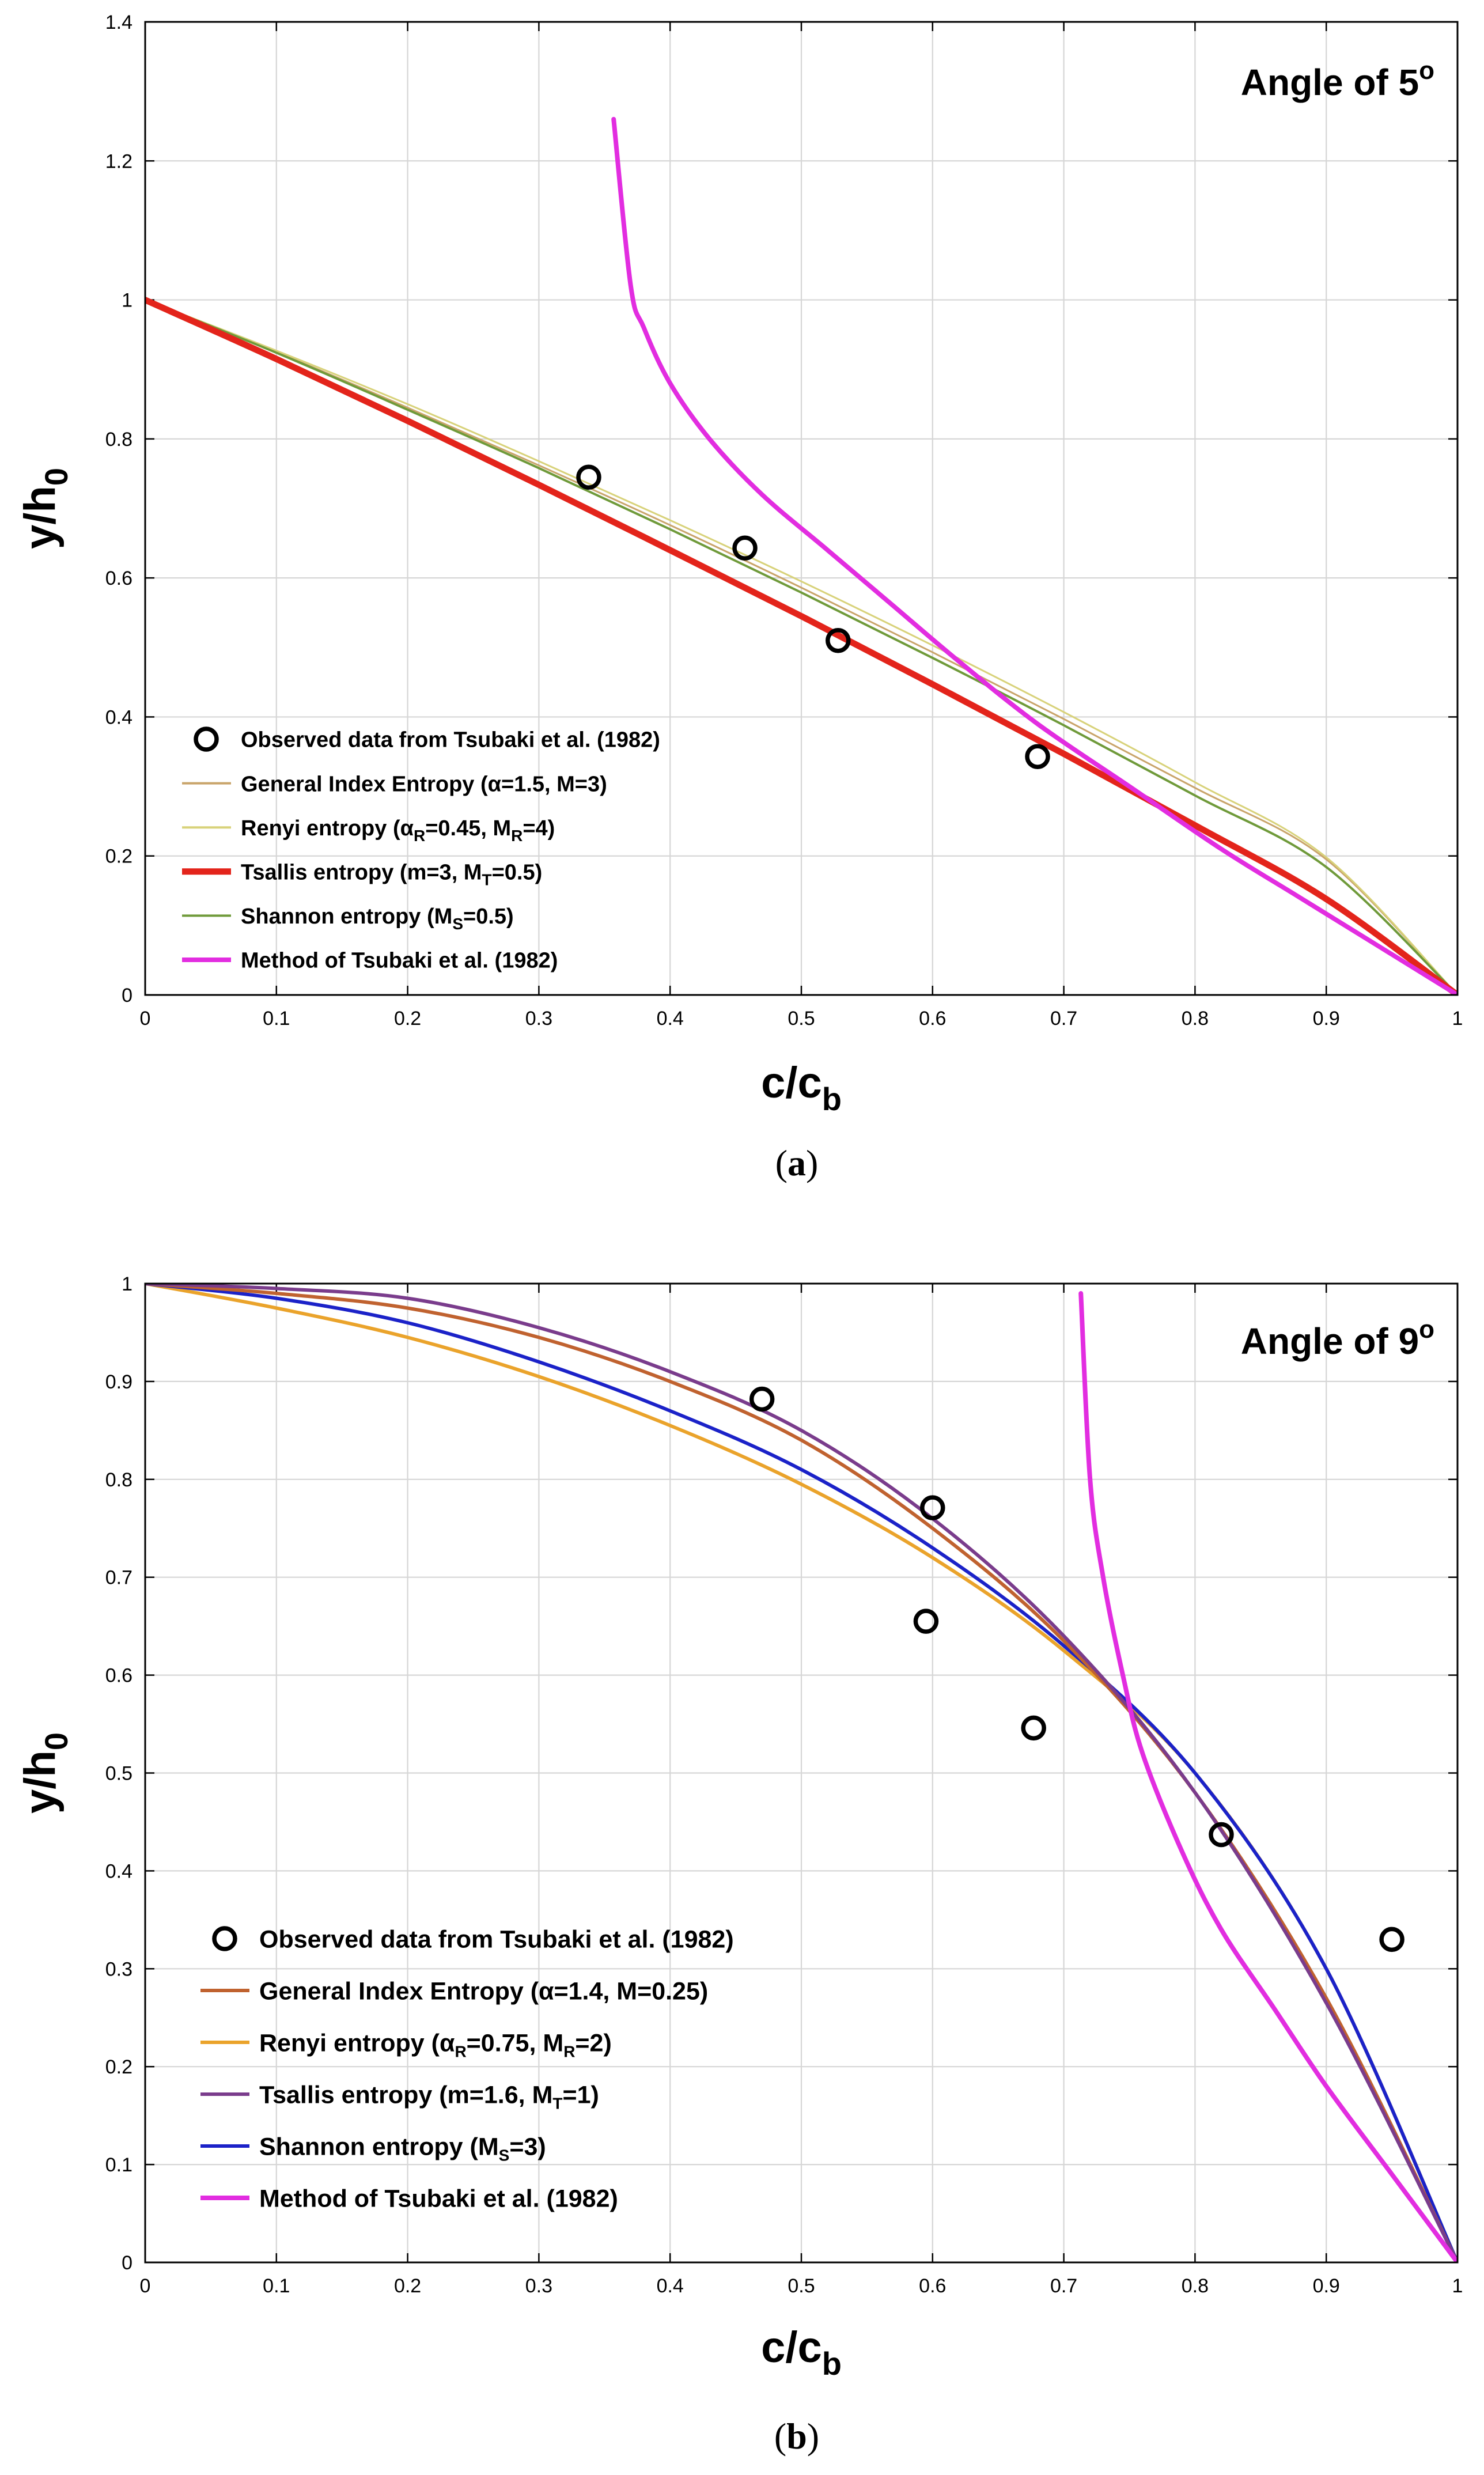 The image size is (1484, 2475). I want to click on y-tick-label: 0.9, so click(119, 1382).